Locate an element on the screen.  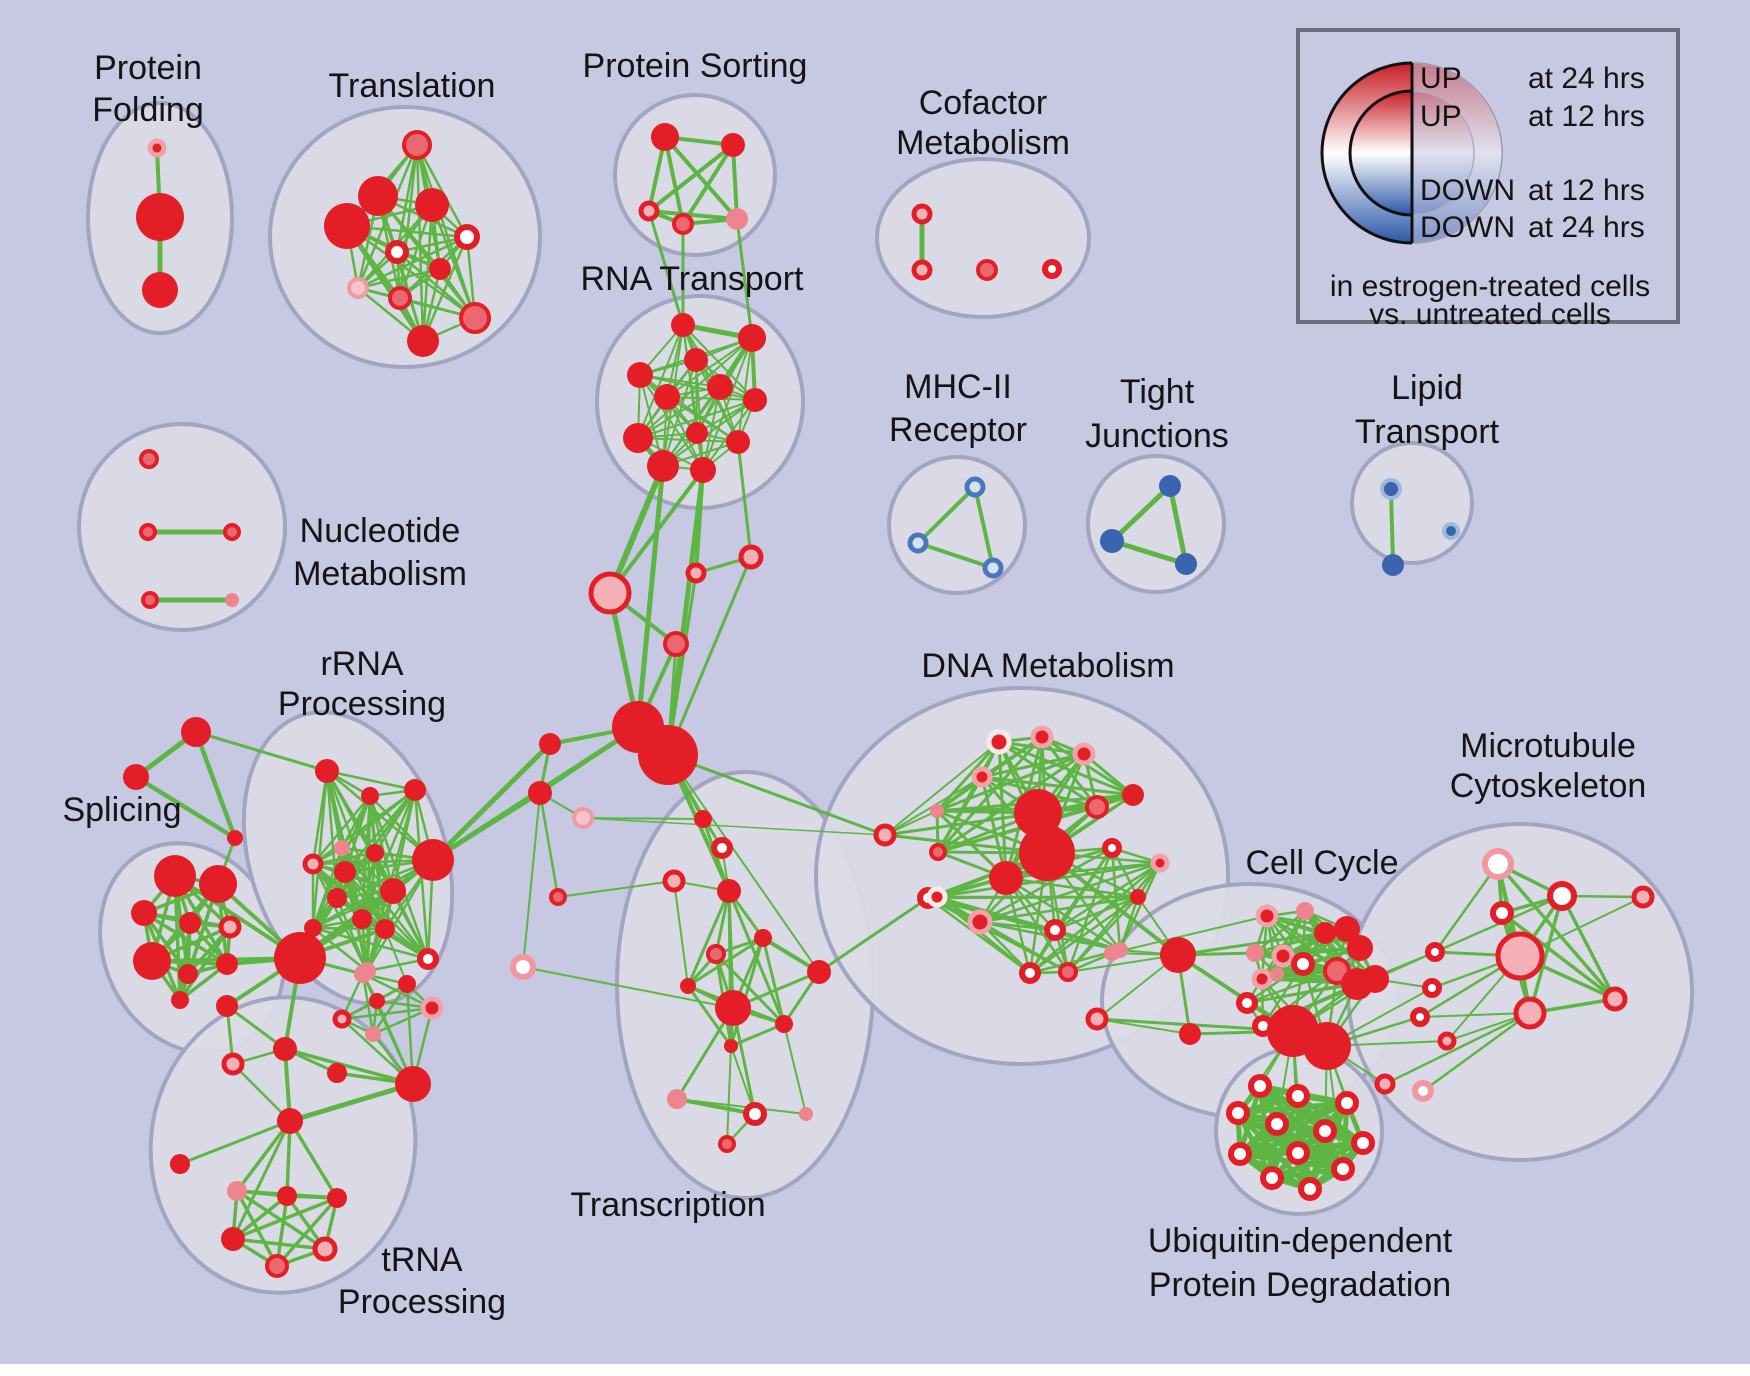
cluster-label-rna-transport: RNA Transport is located at coordinates (693, 279).